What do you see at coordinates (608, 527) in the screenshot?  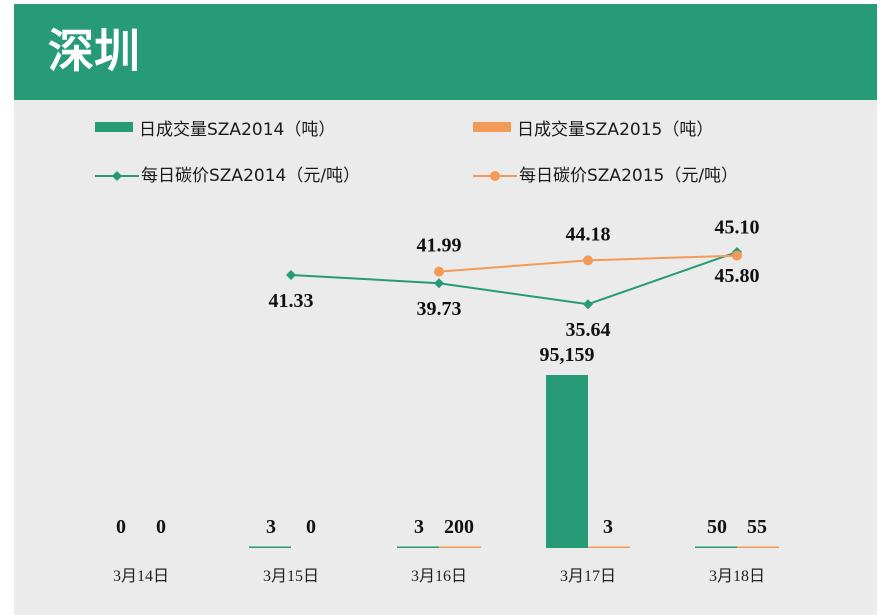 I see `bar-label-2015-3: 3` at bounding box center [608, 527].